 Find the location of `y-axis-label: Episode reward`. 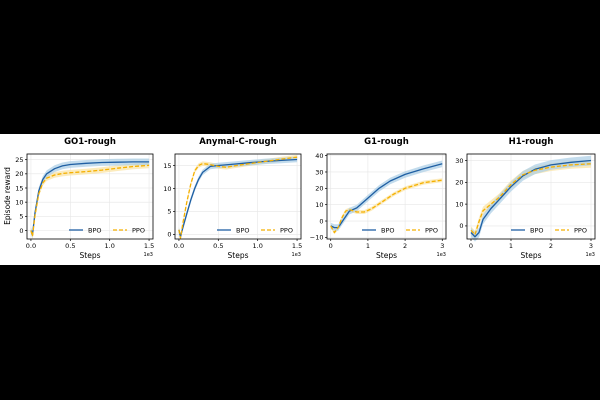

y-axis-label: Episode reward is located at coordinates (7, 196).